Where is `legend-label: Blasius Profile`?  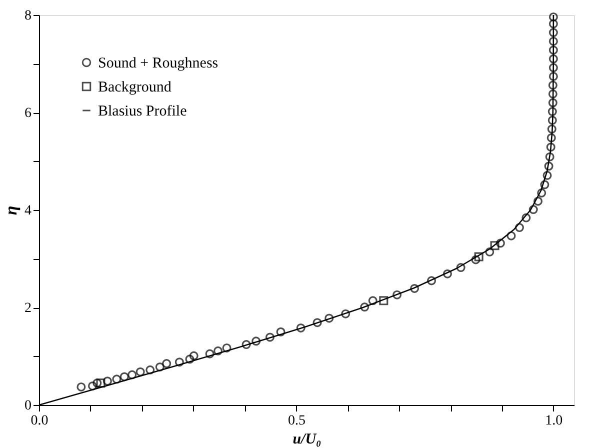
legend-label: Blasius Profile is located at coordinates (143, 112).